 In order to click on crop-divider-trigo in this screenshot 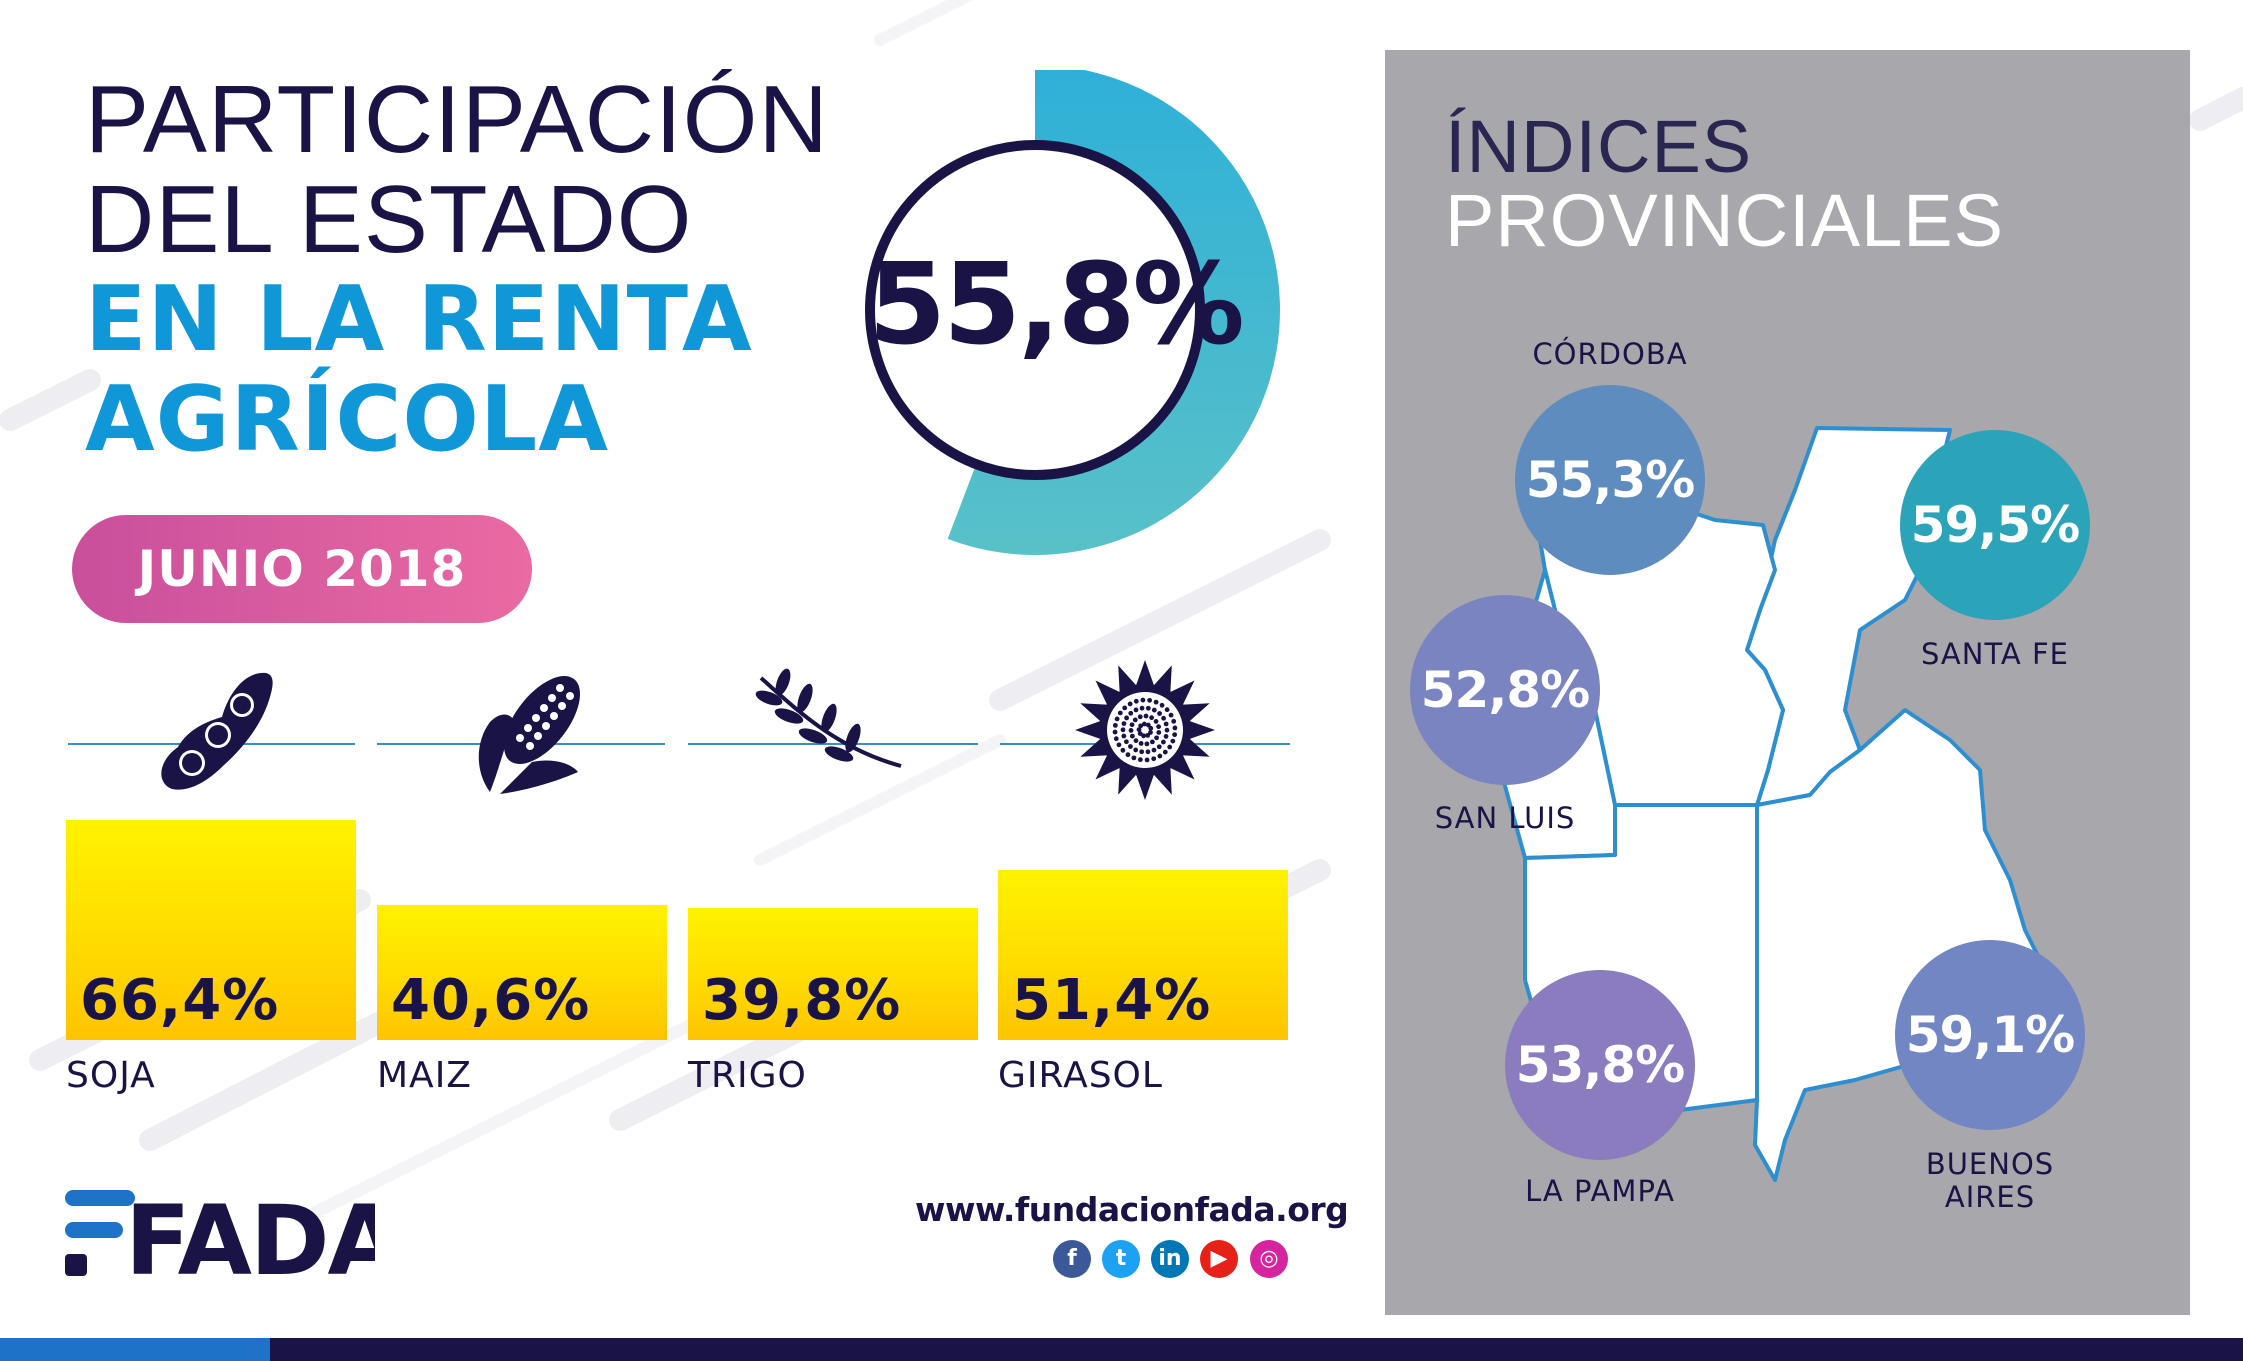, I will do `click(833, 744)`.